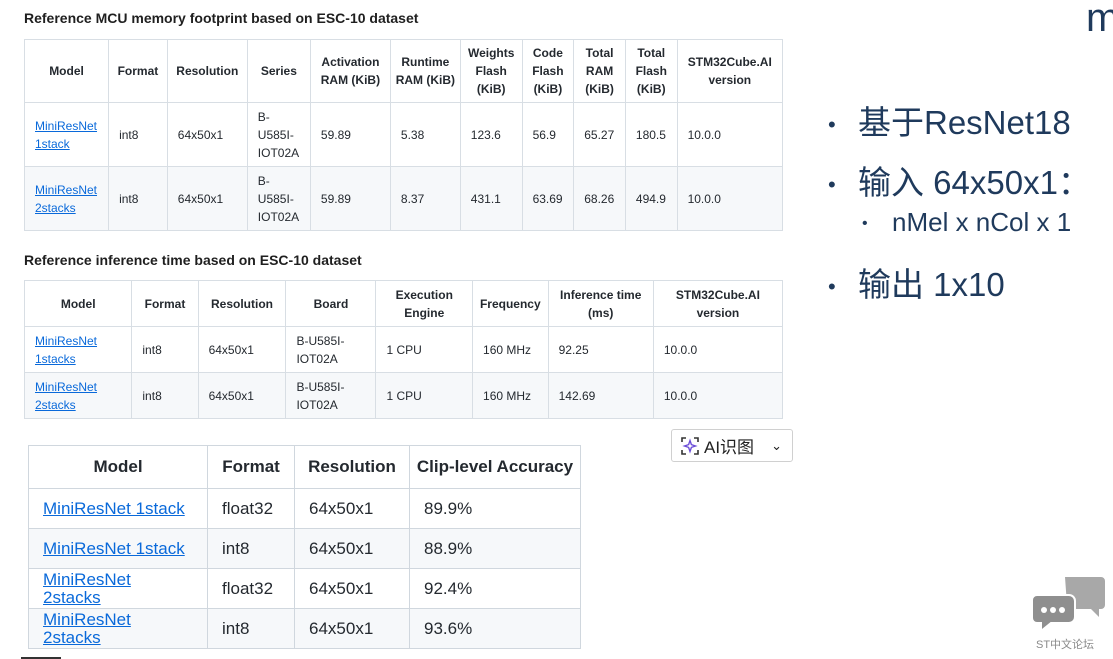  Describe the element at coordinates (599, 198) in the screenshot. I see `table-cell: 68.26` at that location.